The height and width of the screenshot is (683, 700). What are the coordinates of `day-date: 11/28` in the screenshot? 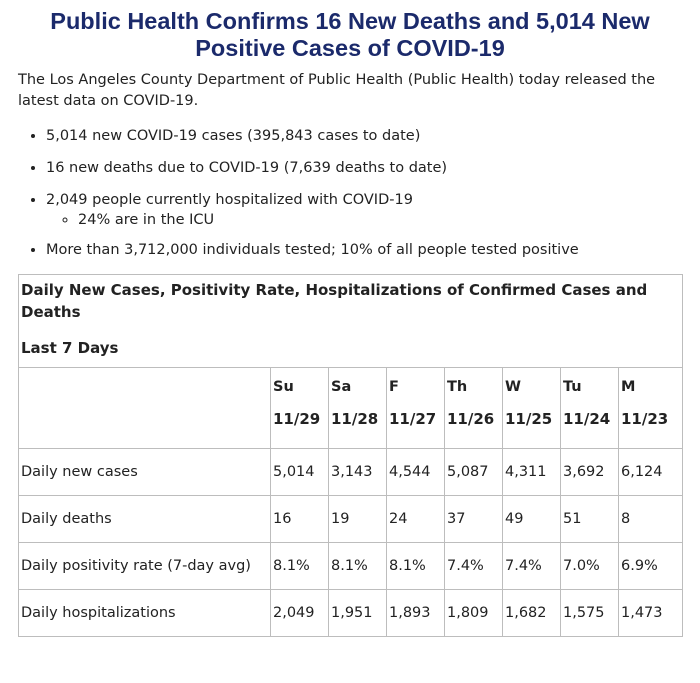 It's located at (355, 419).